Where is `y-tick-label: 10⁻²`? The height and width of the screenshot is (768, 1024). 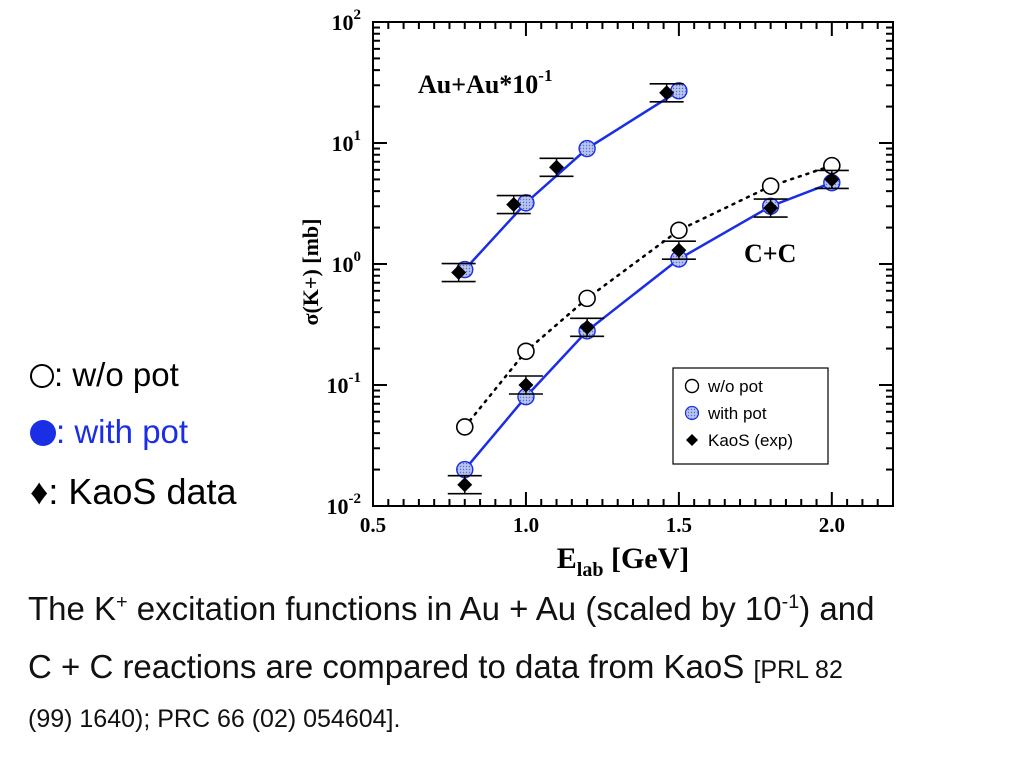 y-tick-label: 10⁻² is located at coordinates (344, 505).